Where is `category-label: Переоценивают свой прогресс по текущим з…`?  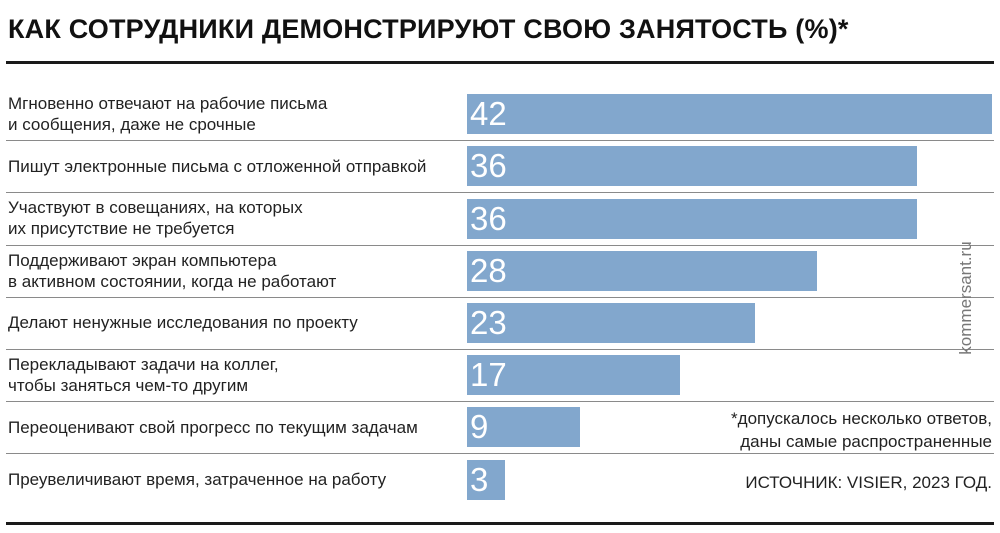 category-label: Переоценивают свой прогресс по текущим з… is located at coordinates (213, 427).